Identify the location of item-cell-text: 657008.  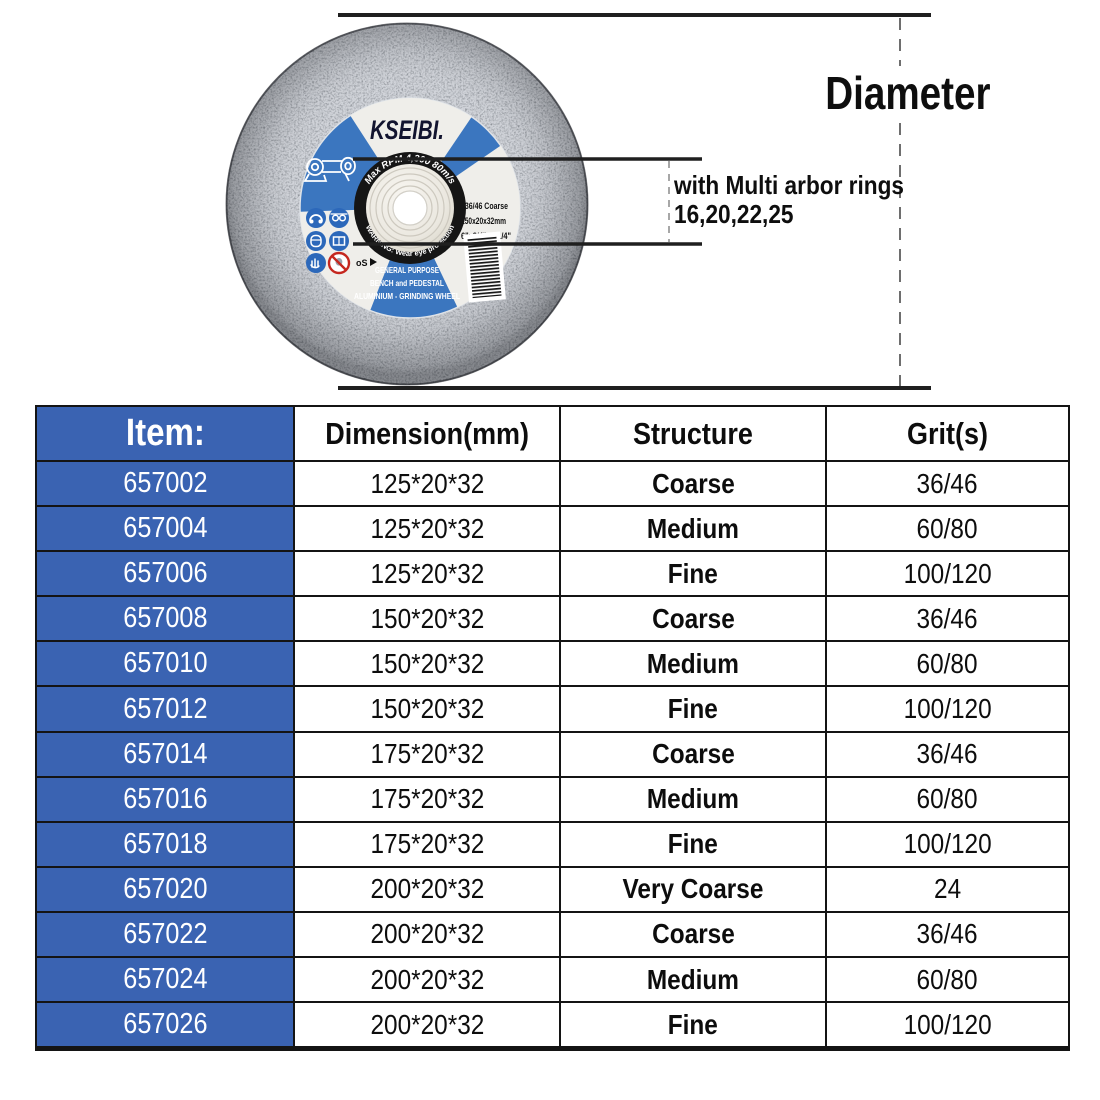
(165, 618).